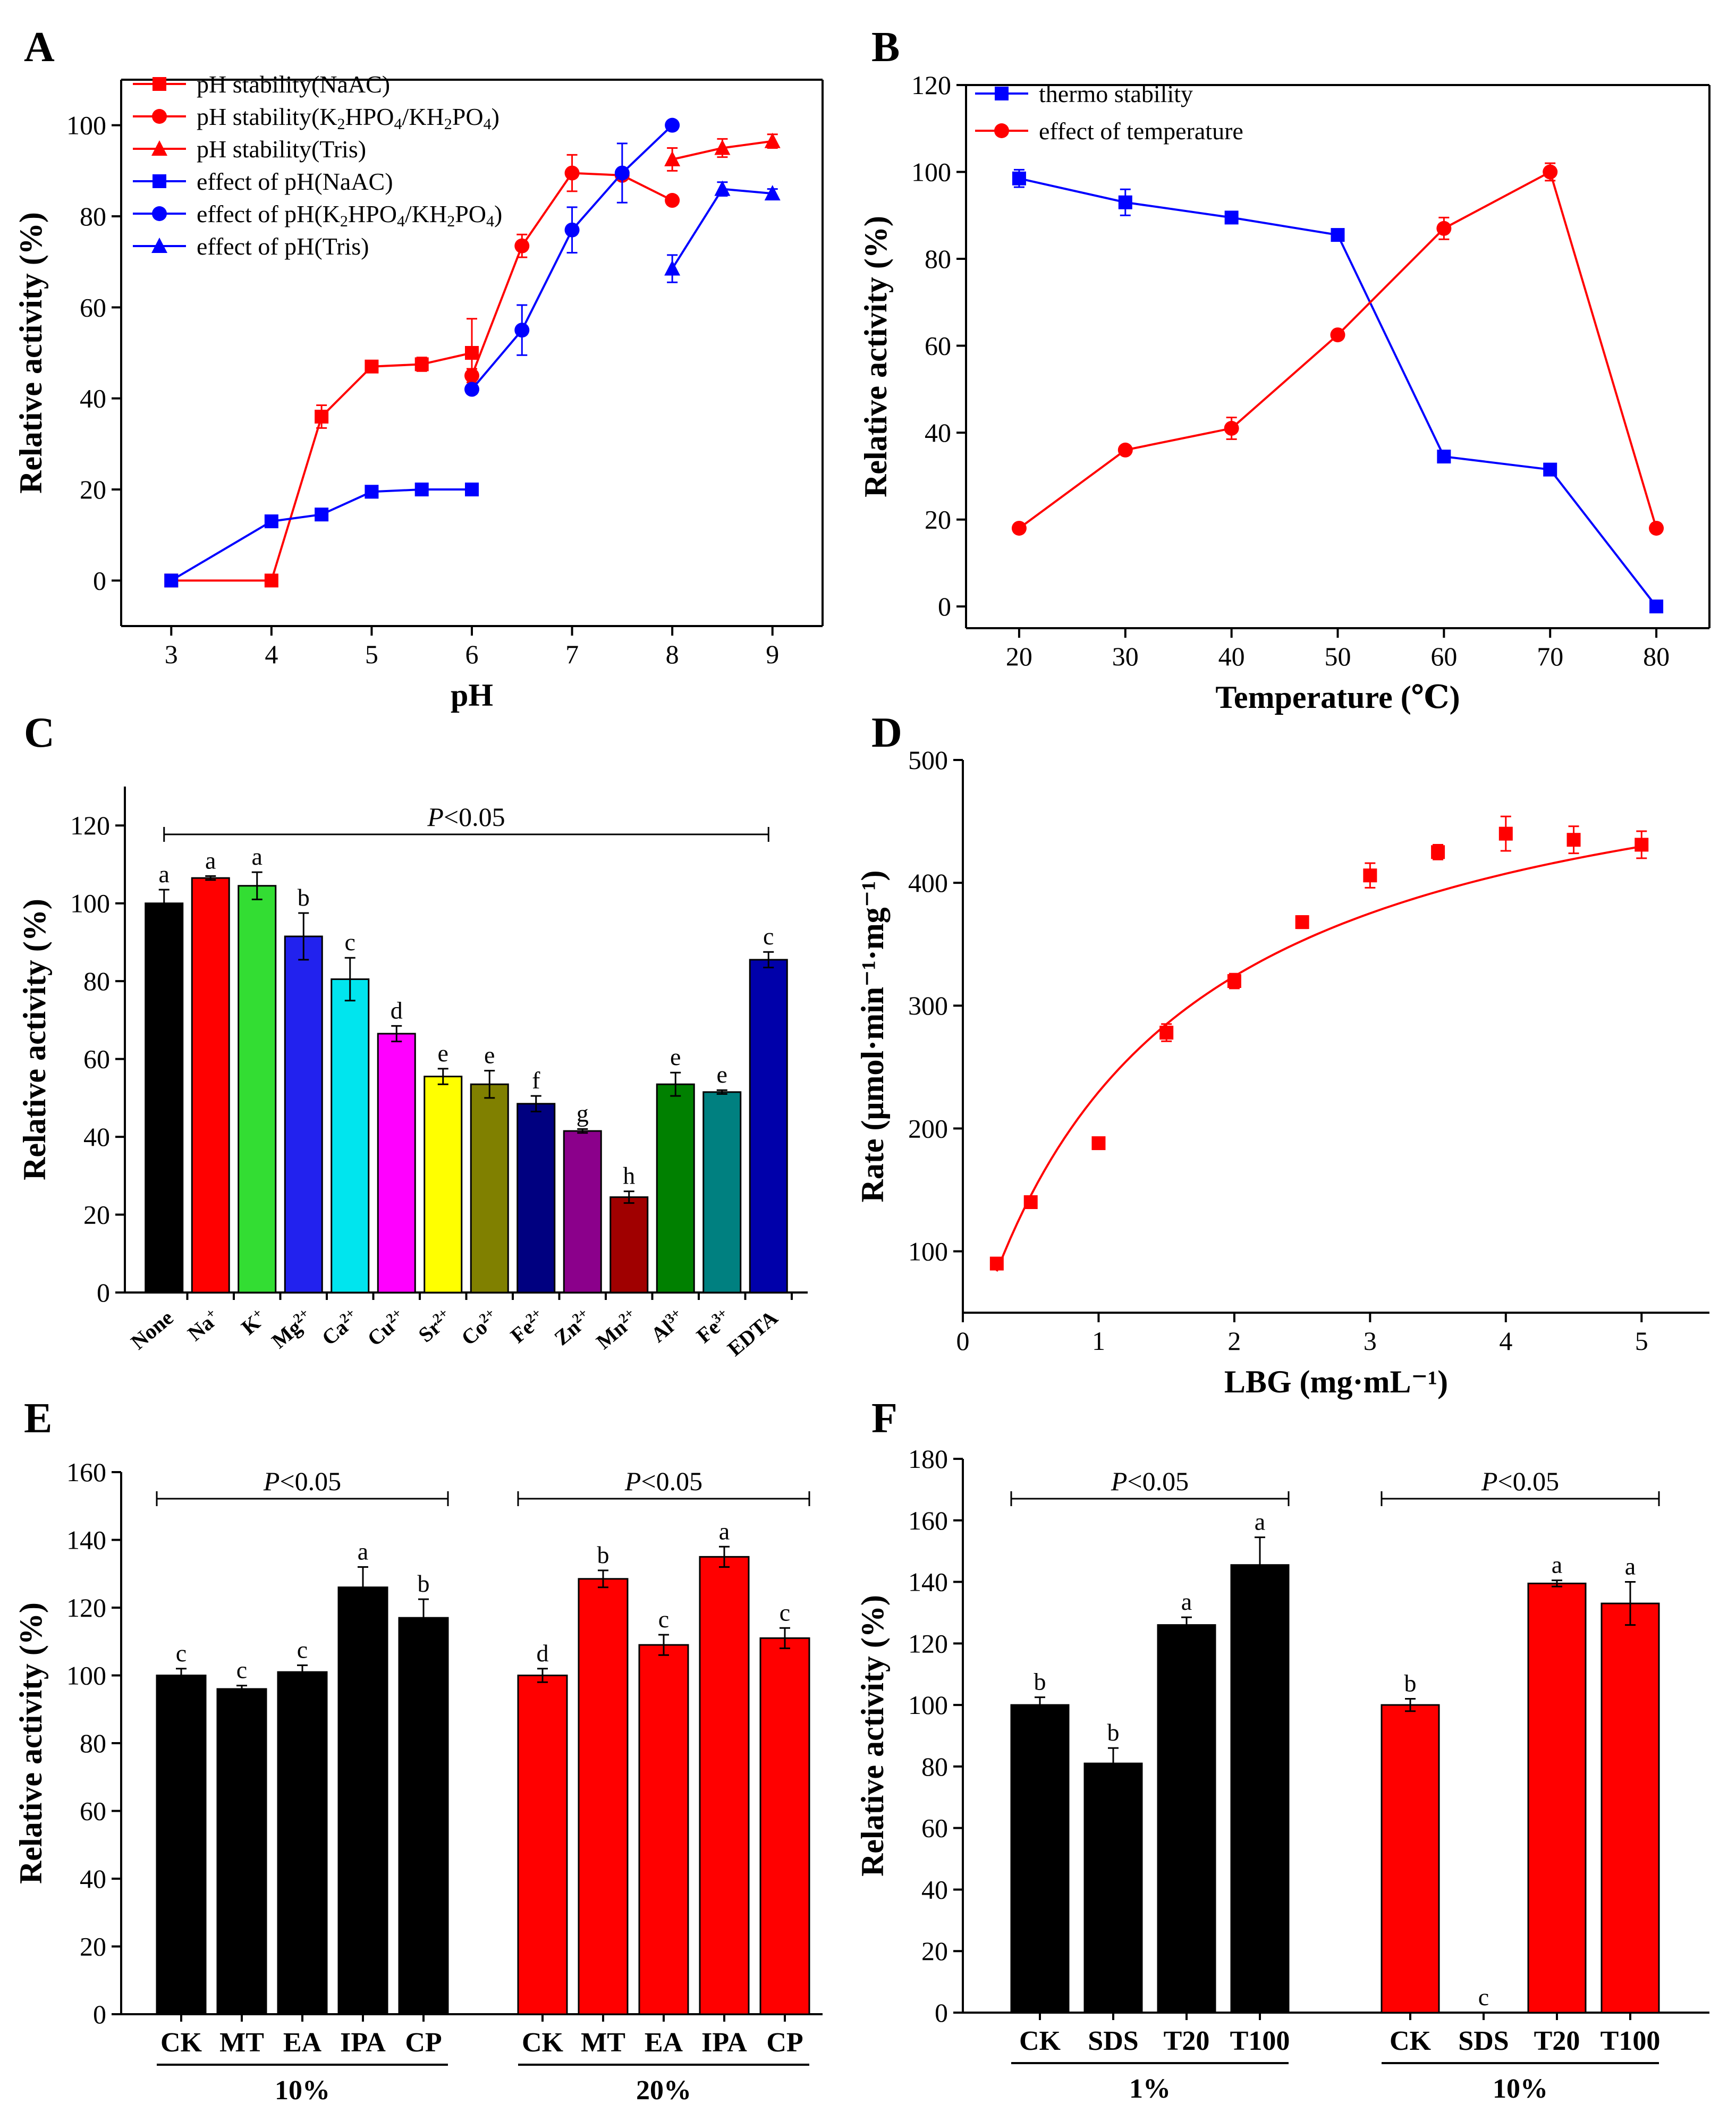 This screenshot has width=1736, height=2112. I want to click on F-sig-letter: b, so click(1040, 1681).